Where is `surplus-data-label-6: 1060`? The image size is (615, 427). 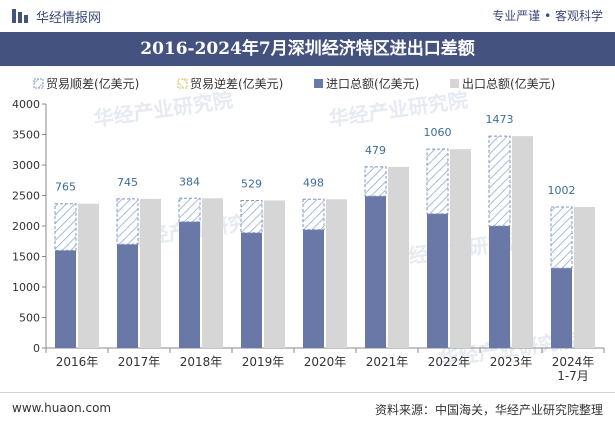
surplus-data-label-6: 1060 is located at coordinates (438, 132).